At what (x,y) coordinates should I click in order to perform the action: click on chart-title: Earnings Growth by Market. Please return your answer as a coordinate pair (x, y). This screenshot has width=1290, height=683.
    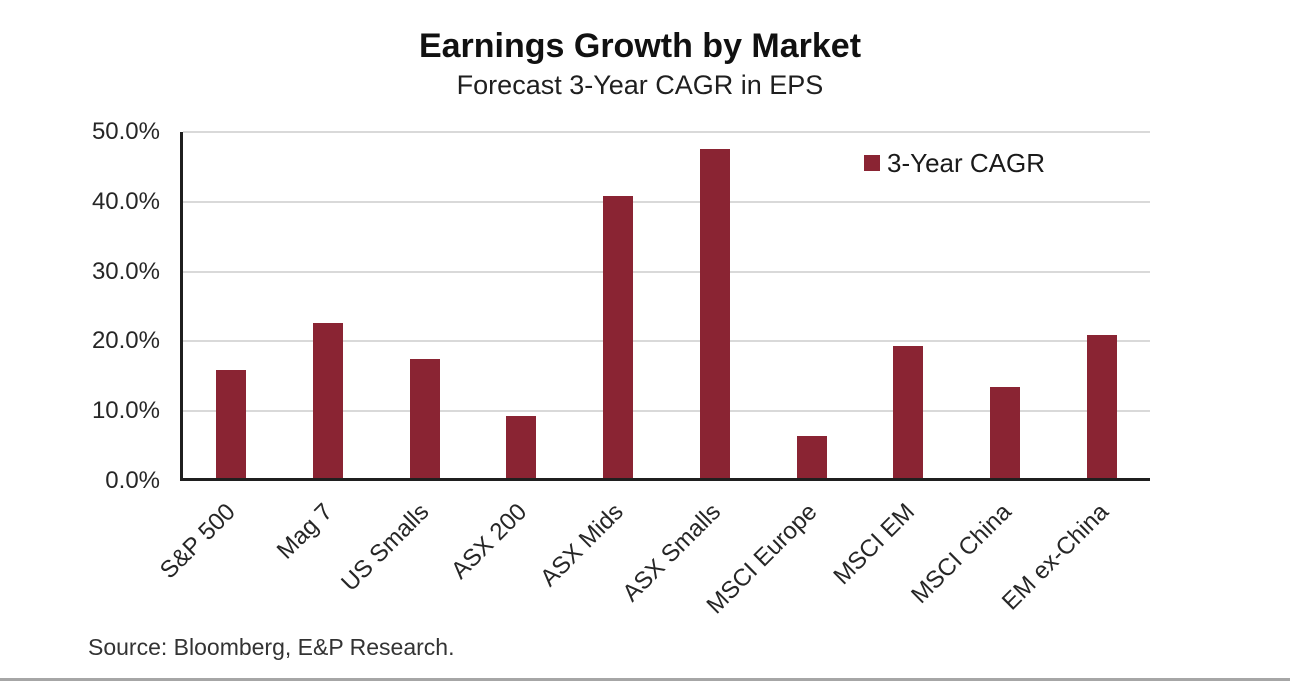
    Looking at the image, I should click on (640, 46).